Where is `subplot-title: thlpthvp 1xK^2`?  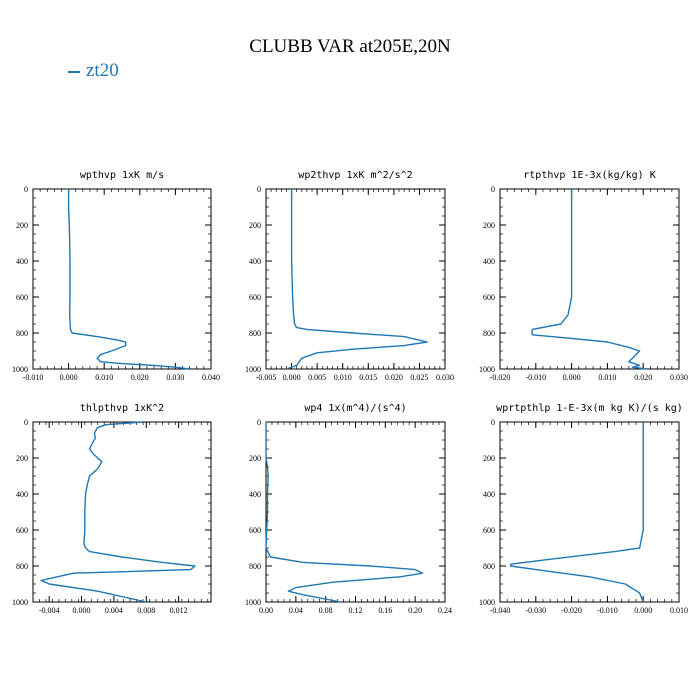 subplot-title: thlpthvp 1xK^2 is located at coordinates (122, 408).